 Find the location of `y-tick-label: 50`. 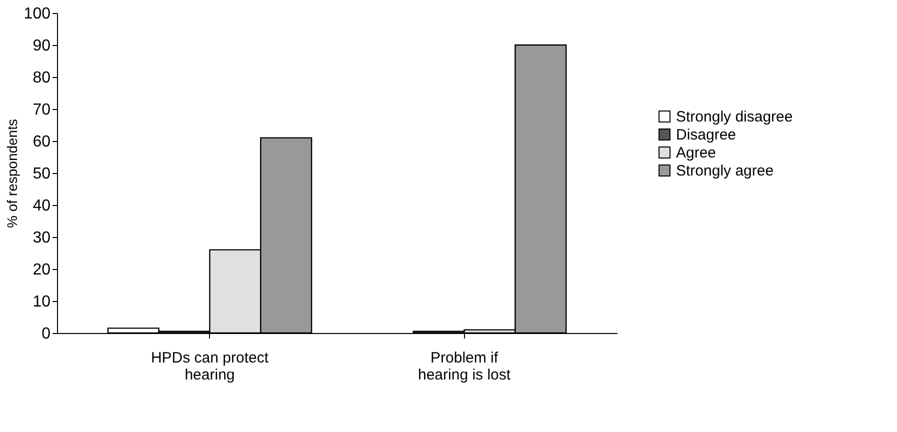

y-tick-label: 50 is located at coordinates (41, 174).